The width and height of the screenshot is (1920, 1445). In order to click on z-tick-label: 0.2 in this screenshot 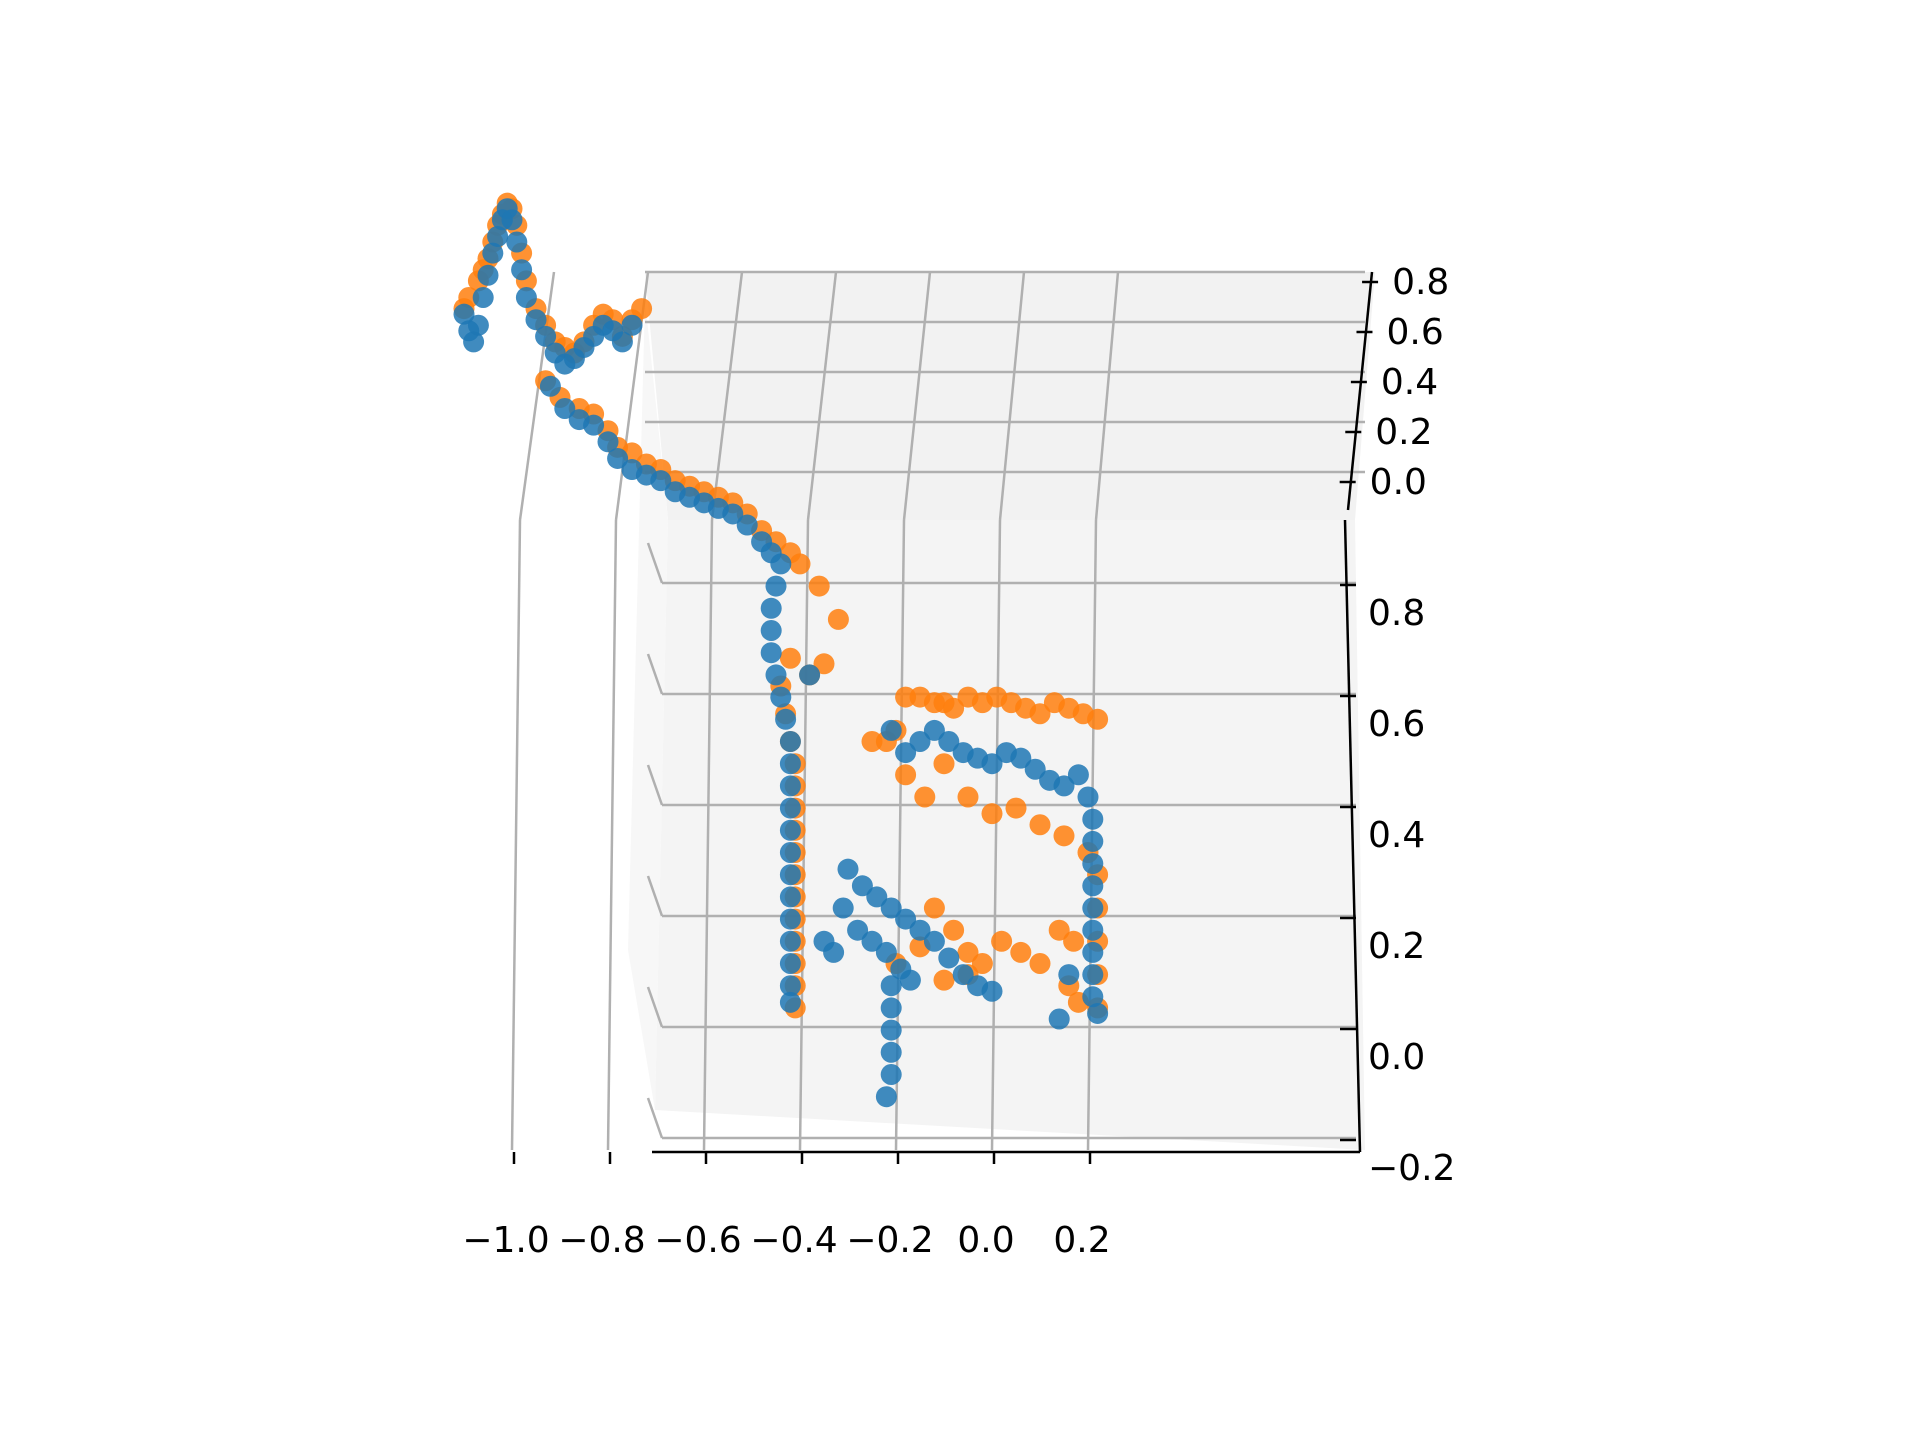, I will do `click(1396, 946)`.